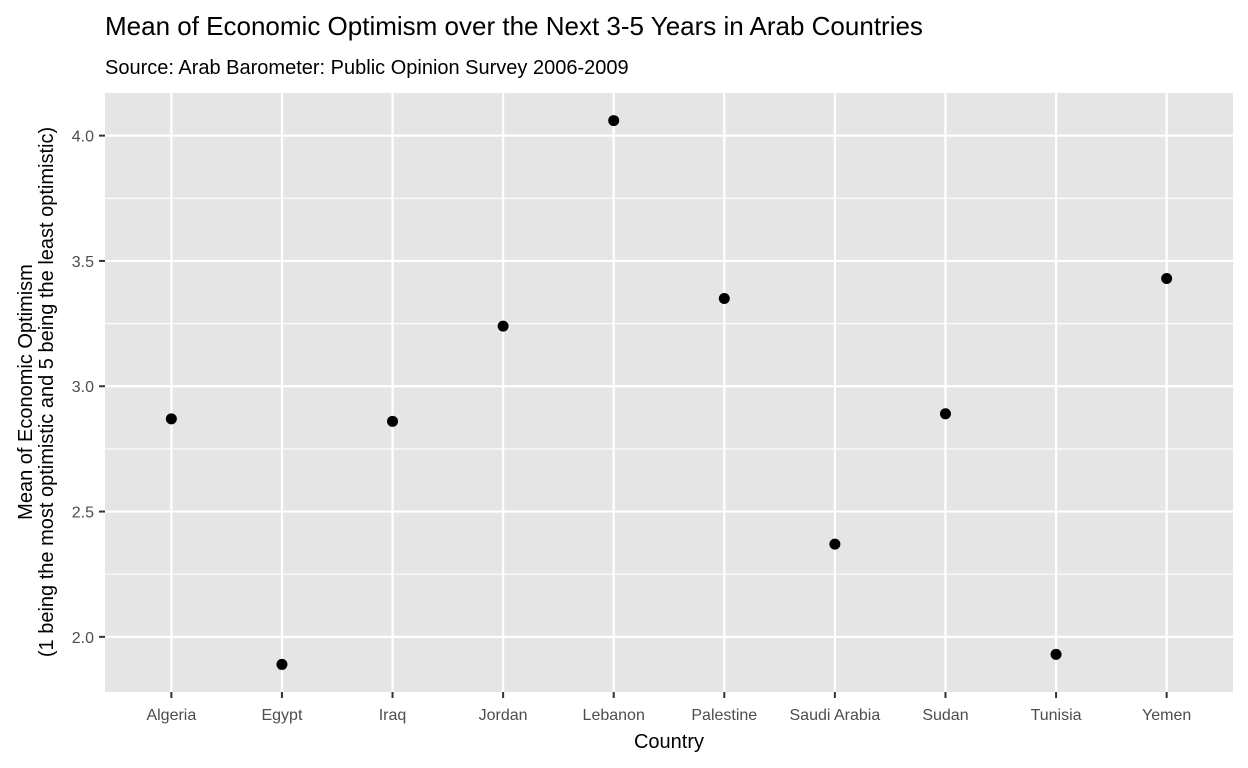  What do you see at coordinates (83, 638) in the screenshot?
I see `y-tick-label: 2.0` at bounding box center [83, 638].